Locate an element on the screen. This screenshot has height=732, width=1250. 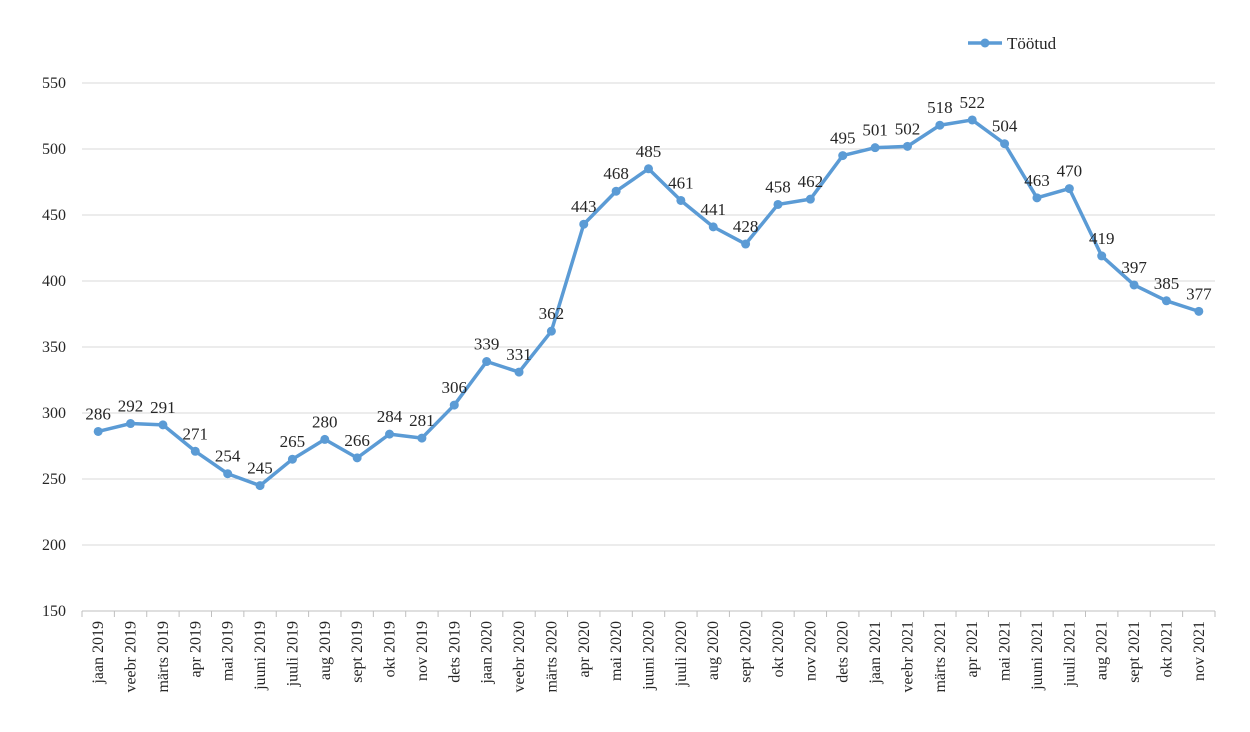
x-tick-label: juuni 2020 is located at coordinates (649, 656).